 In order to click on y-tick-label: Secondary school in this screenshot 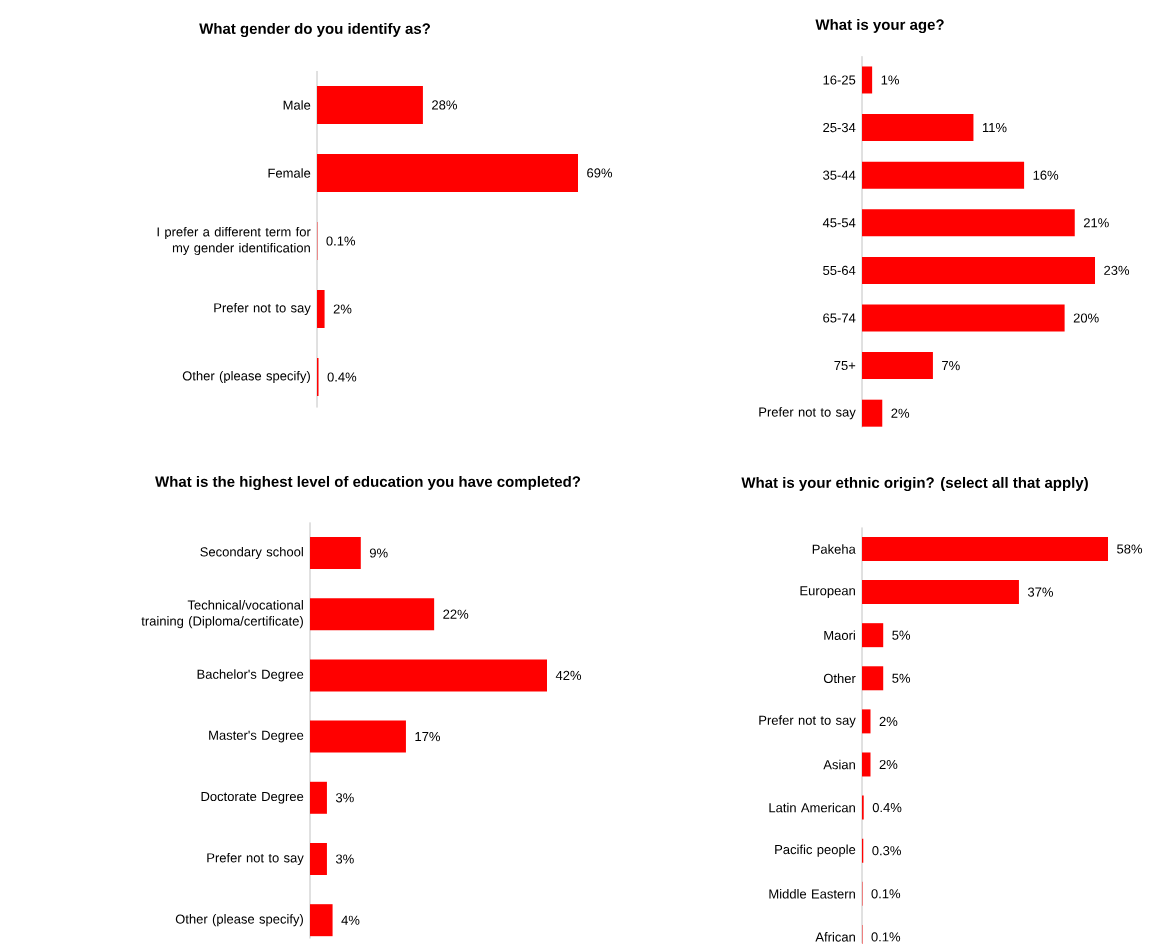, I will do `click(251, 553)`.